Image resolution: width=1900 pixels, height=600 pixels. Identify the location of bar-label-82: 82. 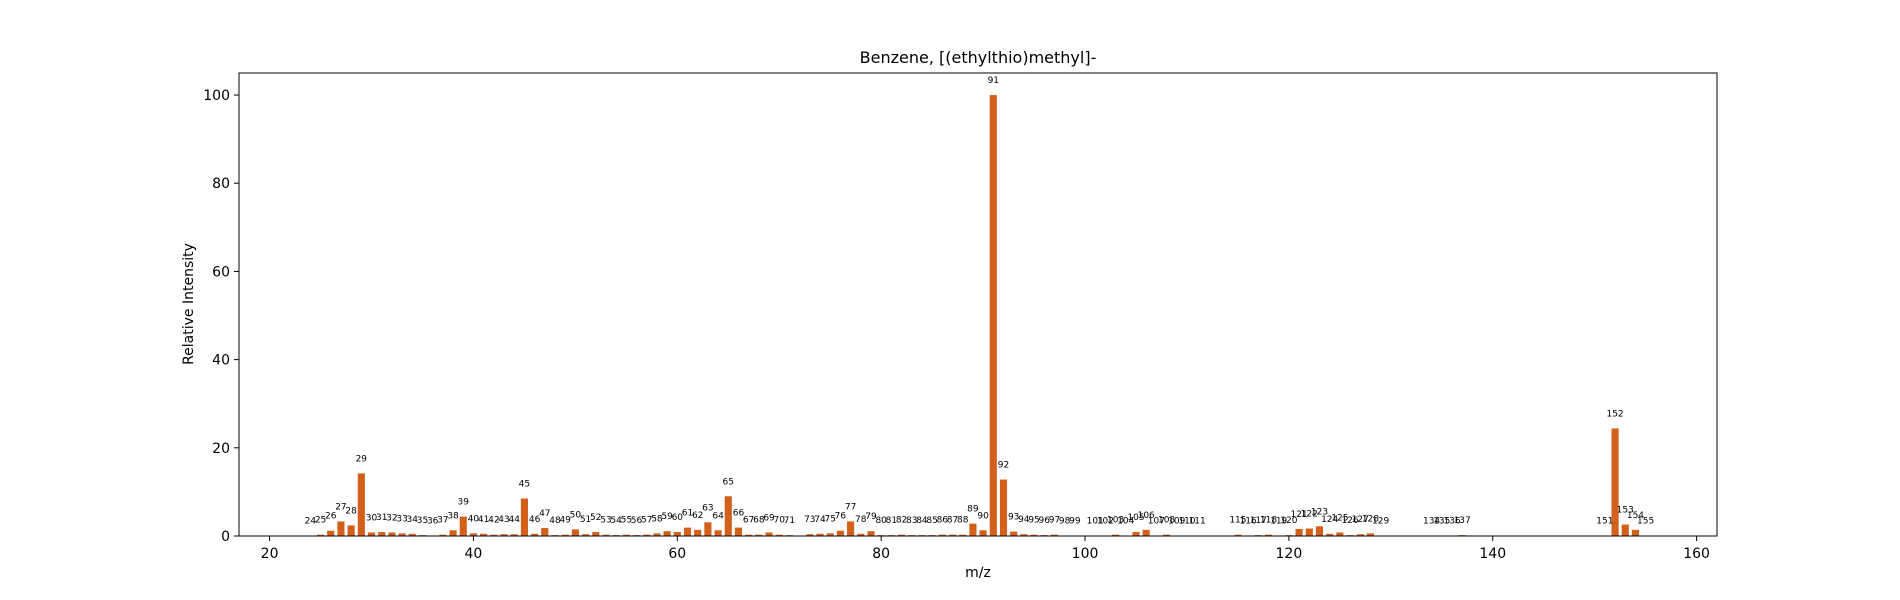
(901, 521).